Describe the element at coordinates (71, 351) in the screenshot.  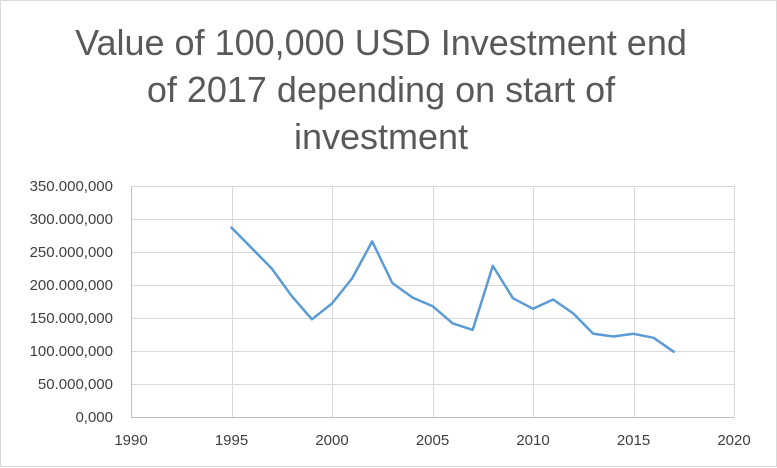
I see `y-tick-label: 100.000,000` at that location.